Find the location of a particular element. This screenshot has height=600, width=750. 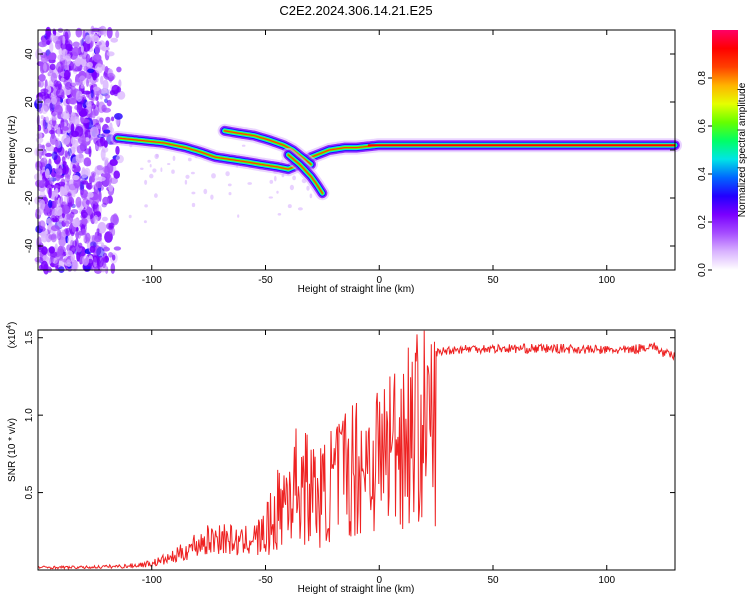

y-tick-label: 20 is located at coordinates (29, 102).